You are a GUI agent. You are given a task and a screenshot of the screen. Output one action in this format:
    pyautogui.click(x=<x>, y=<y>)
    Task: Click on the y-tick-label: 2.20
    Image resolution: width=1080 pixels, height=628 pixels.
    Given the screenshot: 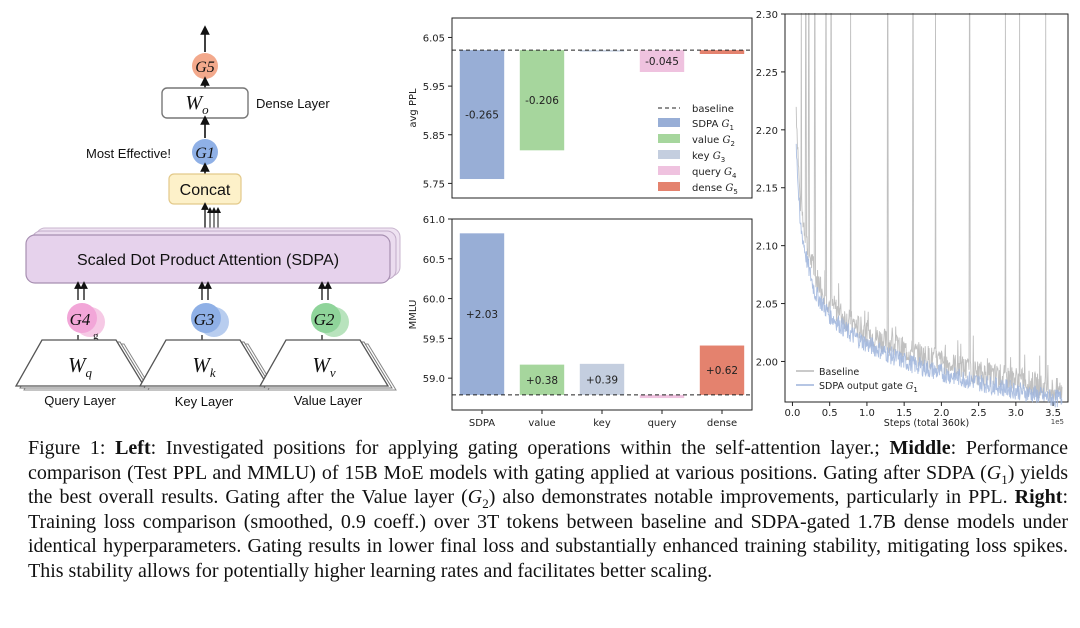 What is the action you would take?
    pyautogui.click(x=767, y=131)
    